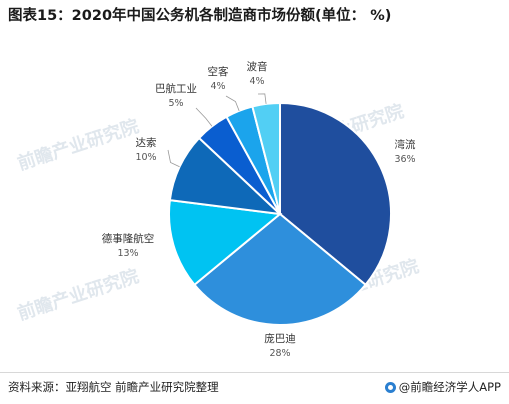 This screenshot has height=404, width=509. What do you see at coordinates (127, 253) in the screenshot?
I see `slice-label-value: 13%` at bounding box center [127, 253].